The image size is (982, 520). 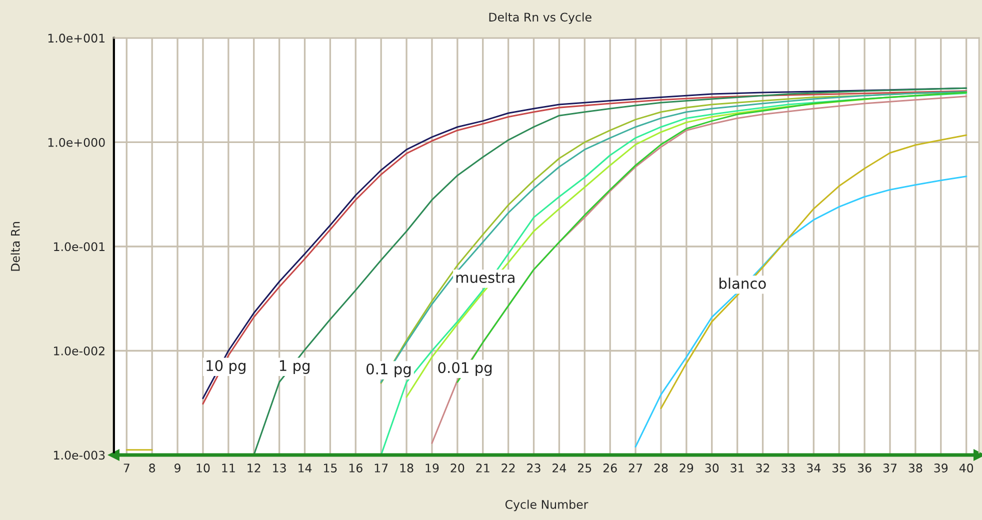 What do you see at coordinates (687, 468) in the screenshot?
I see `x-tick-label: 29` at bounding box center [687, 468].